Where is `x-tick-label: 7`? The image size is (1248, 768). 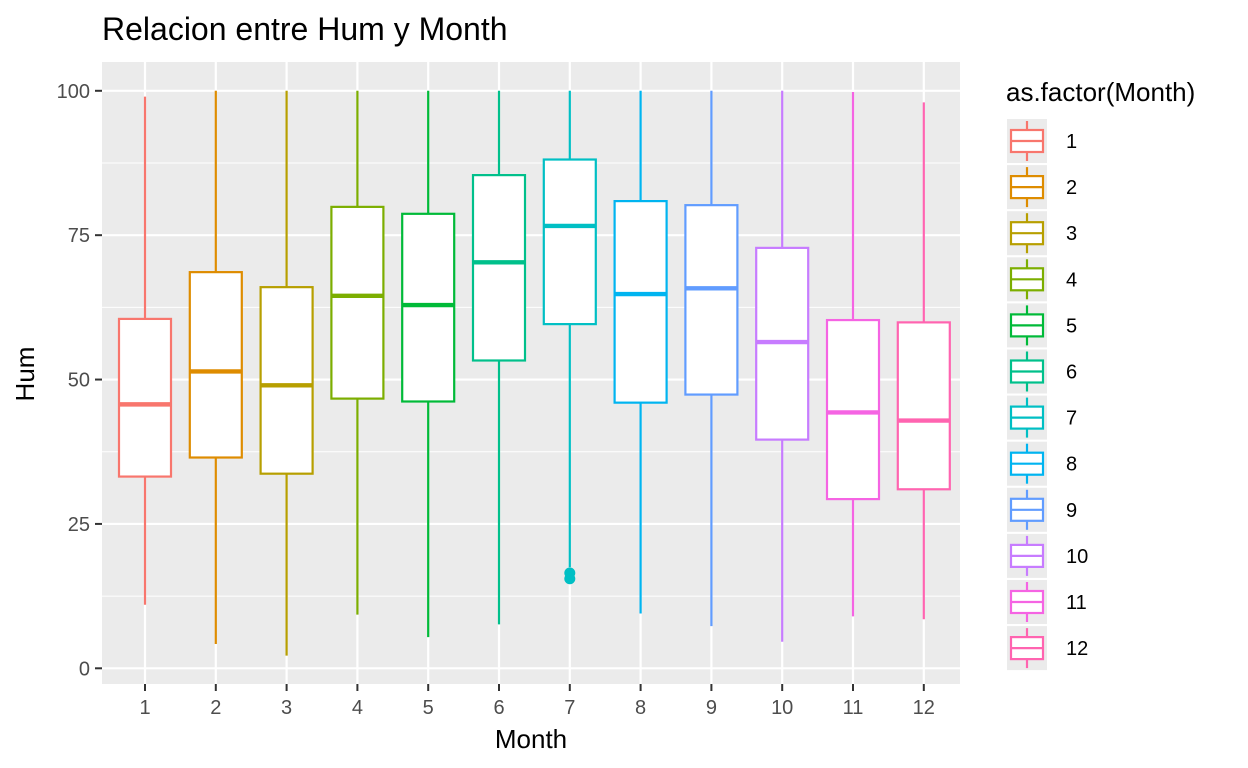 x-tick-label: 7 is located at coordinates (569, 708).